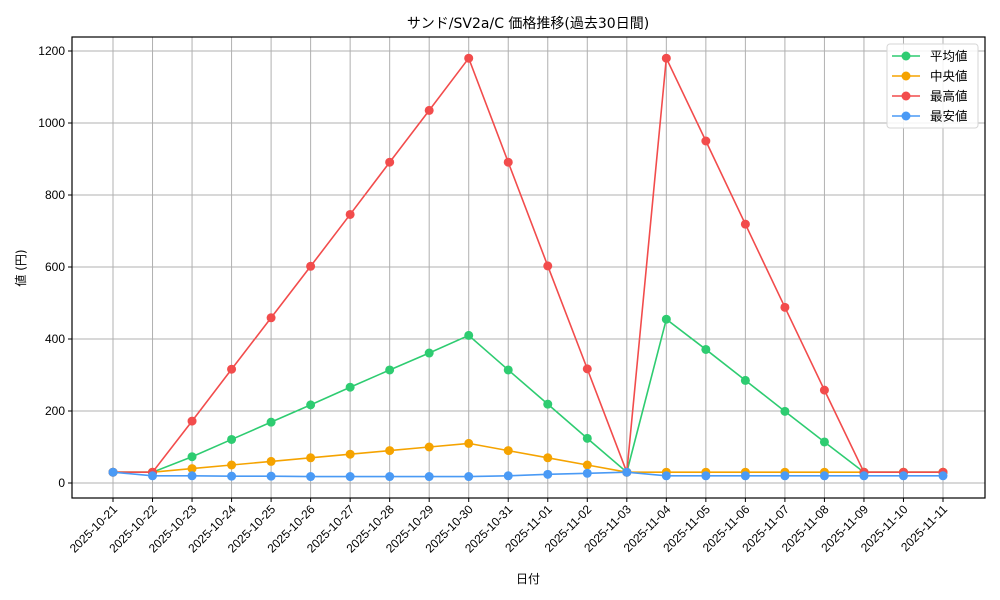 The height and width of the screenshot is (600, 1000). Describe the element at coordinates (20, 267) in the screenshot. I see `y-axis-label: 値 (円)` at that location.